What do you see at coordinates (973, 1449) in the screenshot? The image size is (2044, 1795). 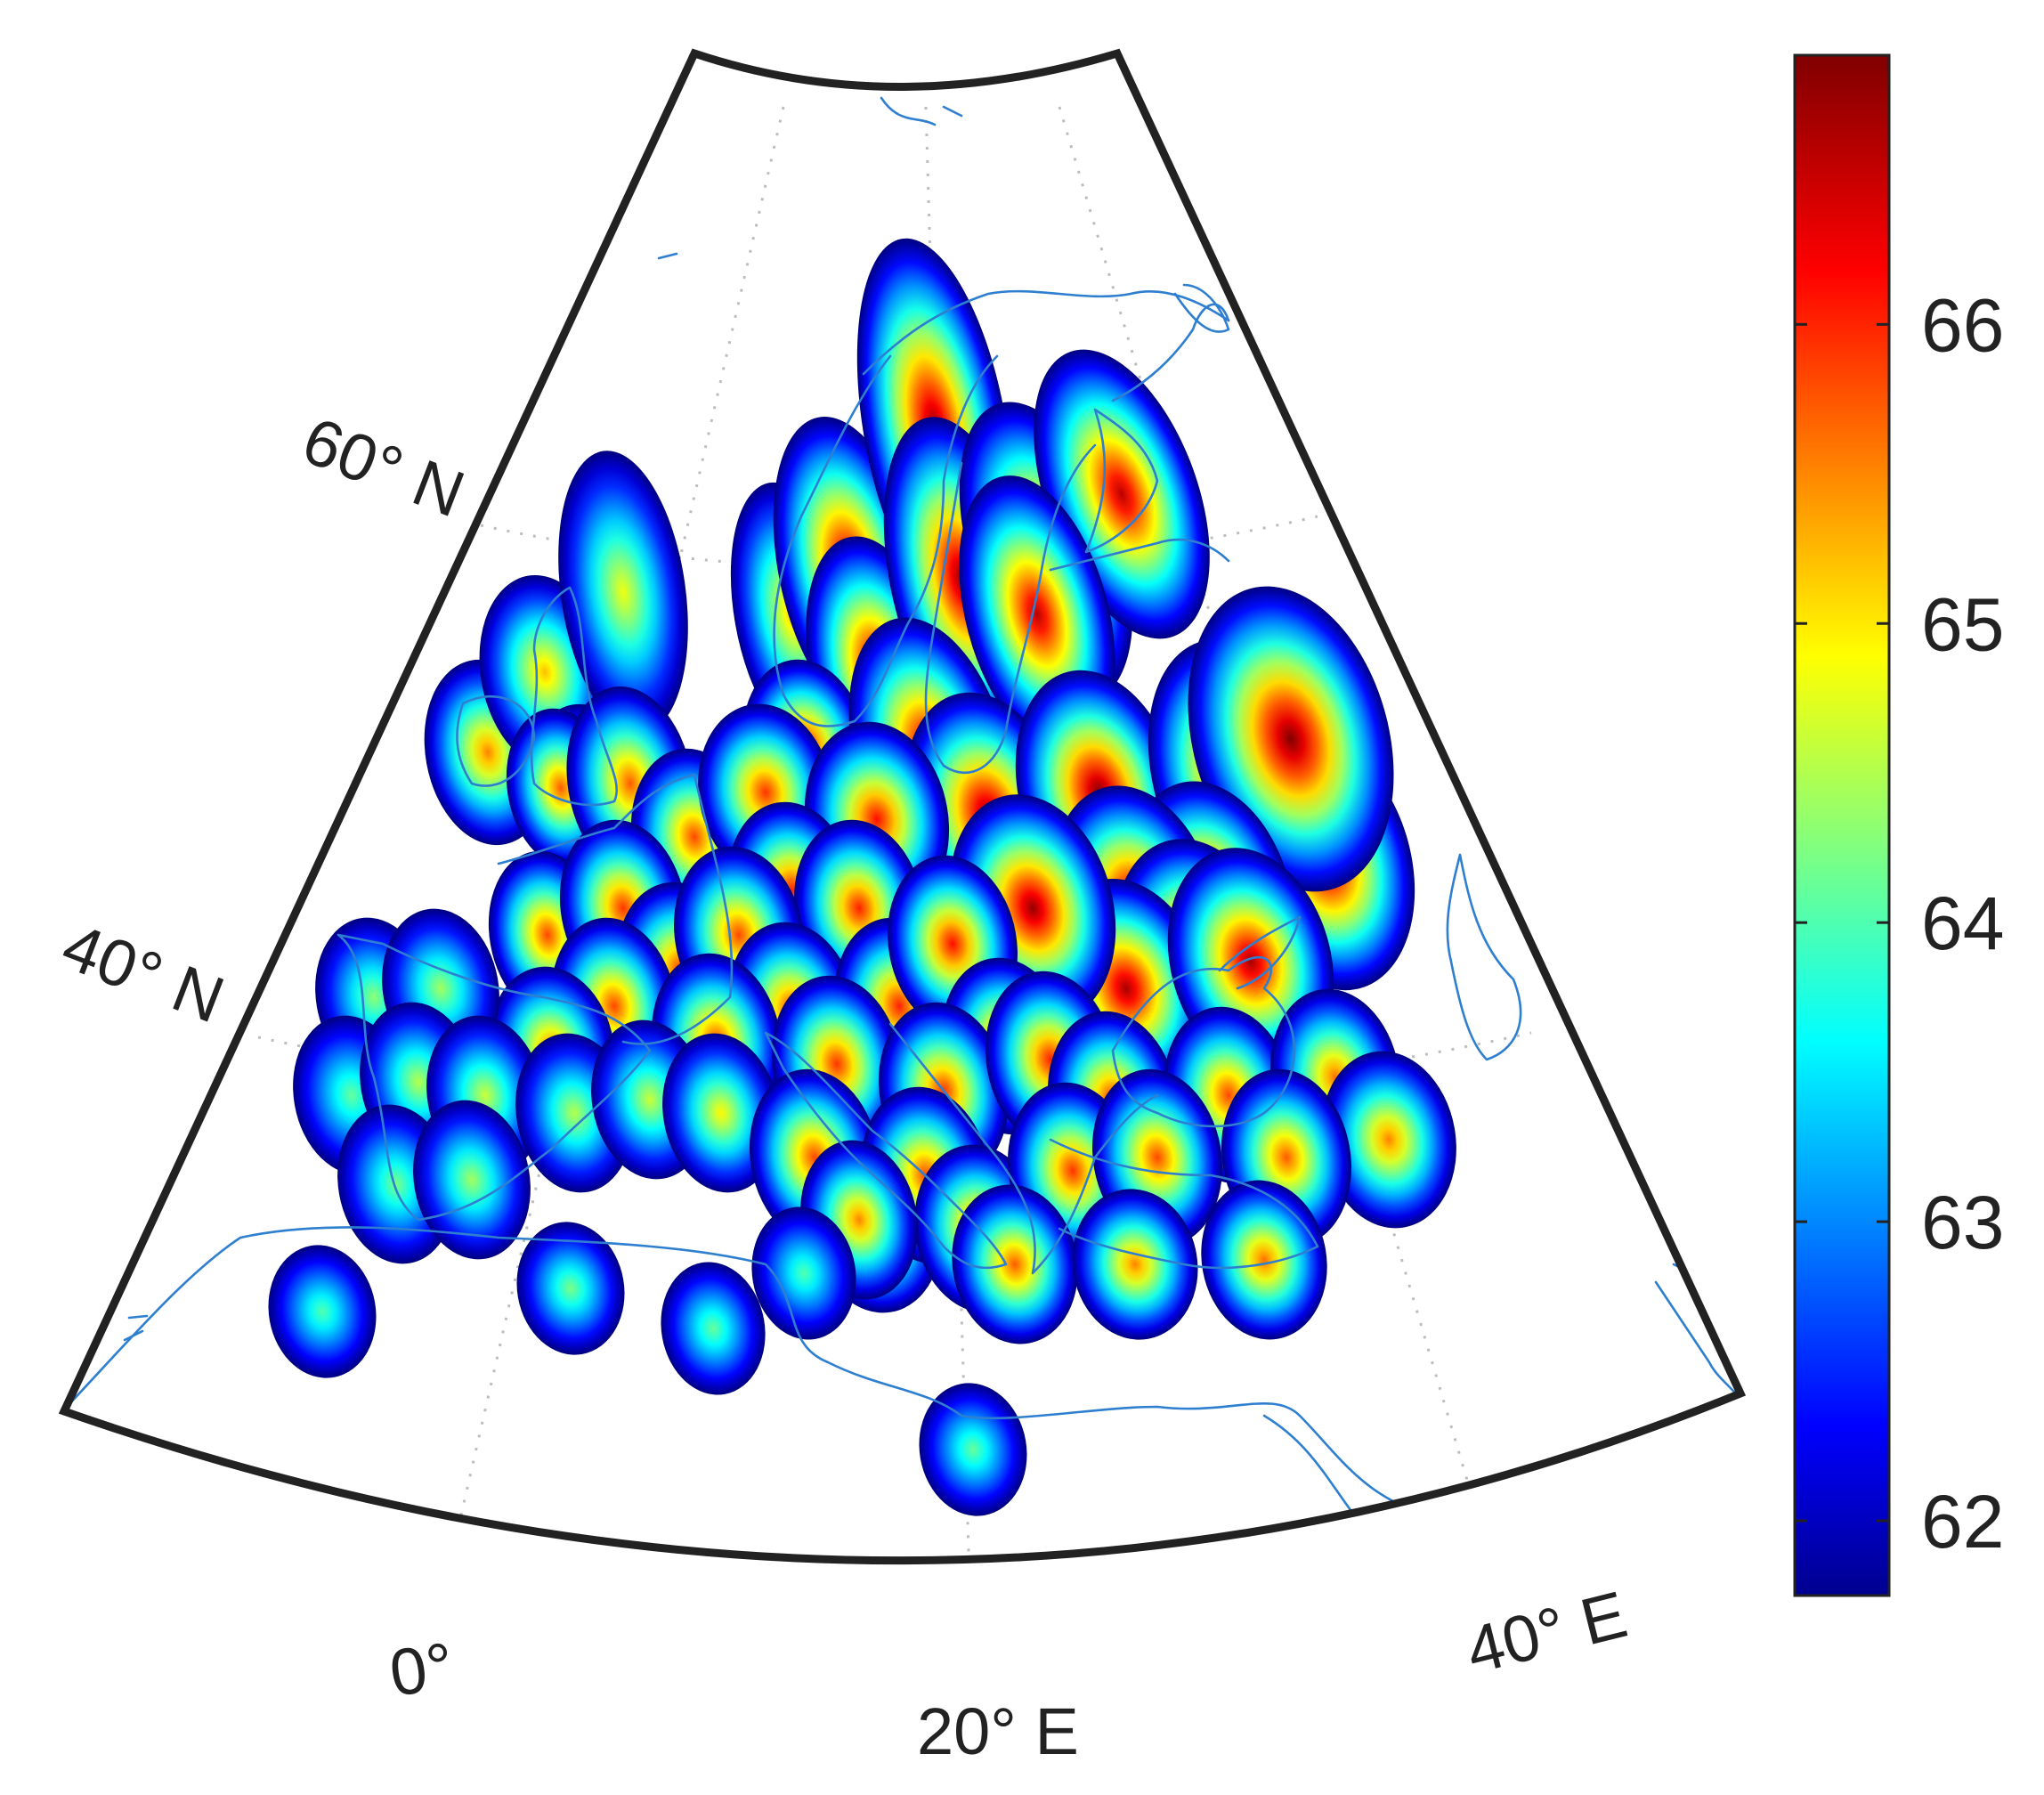 I see `cell-egypt` at bounding box center [973, 1449].